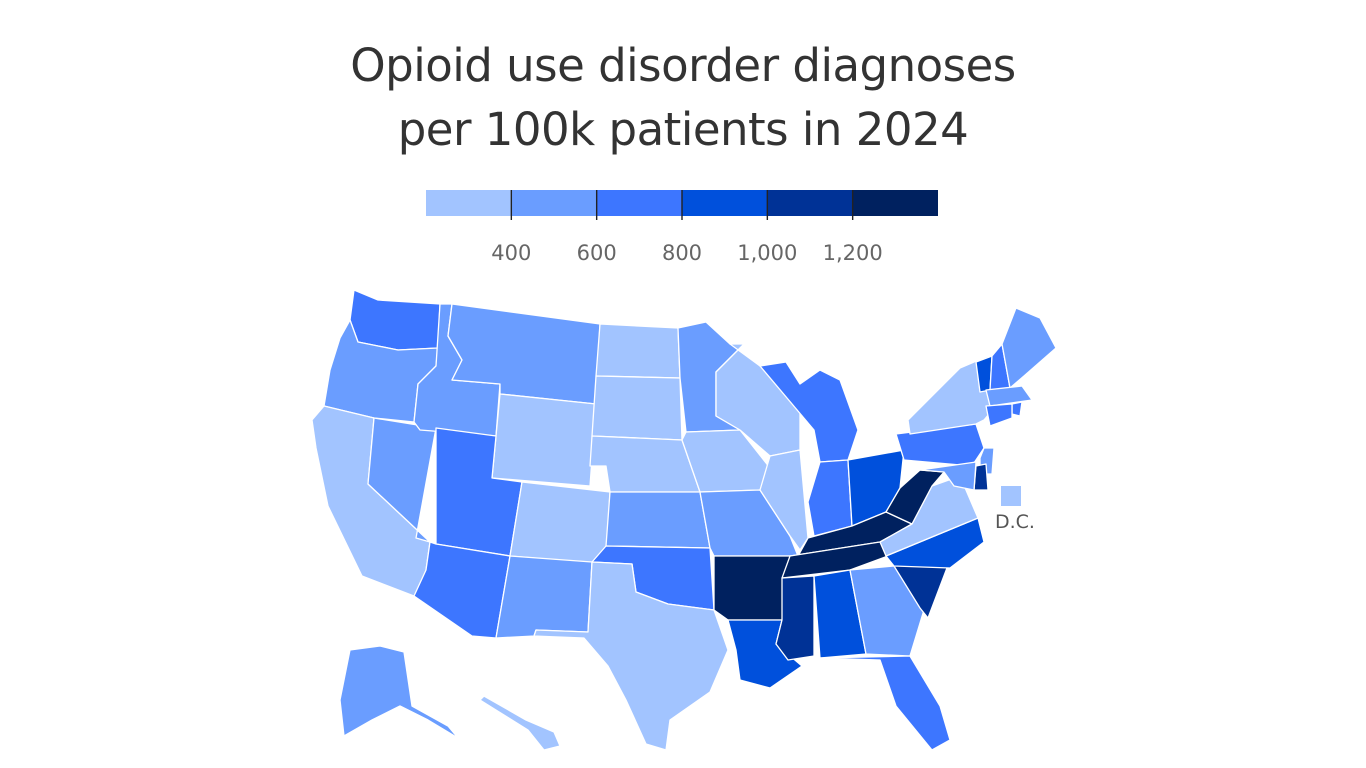 The image size is (1366, 768). Describe the element at coordinates (683, 129) in the screenshot. I see `chart-title-line-2: per 100k patients in 2024` at that location.